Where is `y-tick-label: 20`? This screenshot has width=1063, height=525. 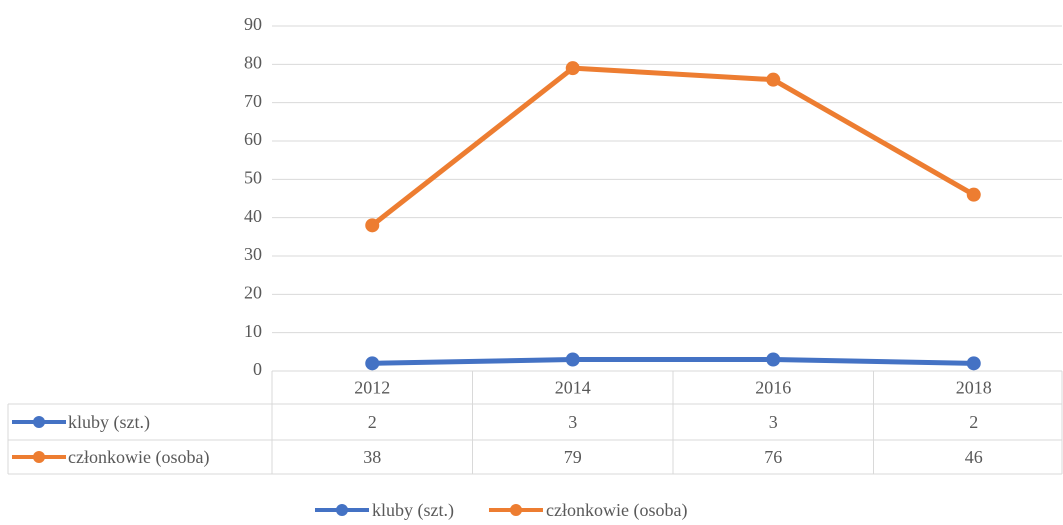 y-tick-label: 20 is located at coordinates (253, 292).